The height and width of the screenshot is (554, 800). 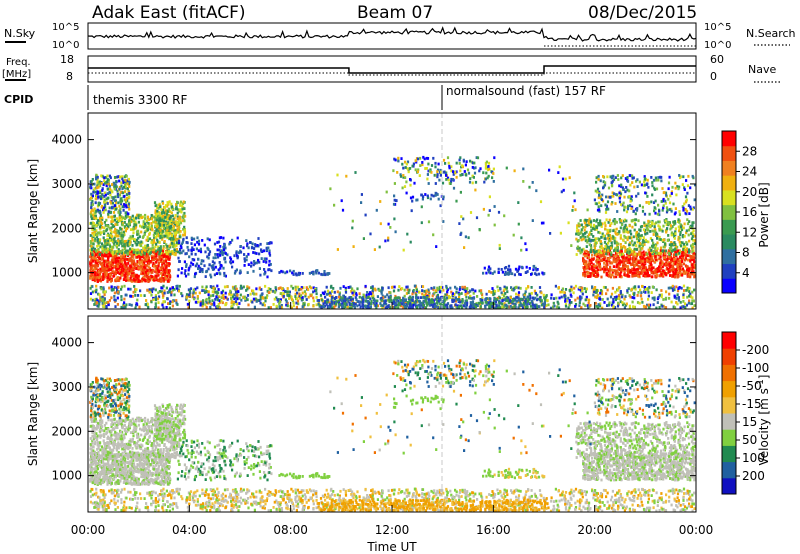 What do you see at coordinates (642, 13) in the screenshot?
I see `date-title: 08/Dec/2015` at bounding box center [642, 13].